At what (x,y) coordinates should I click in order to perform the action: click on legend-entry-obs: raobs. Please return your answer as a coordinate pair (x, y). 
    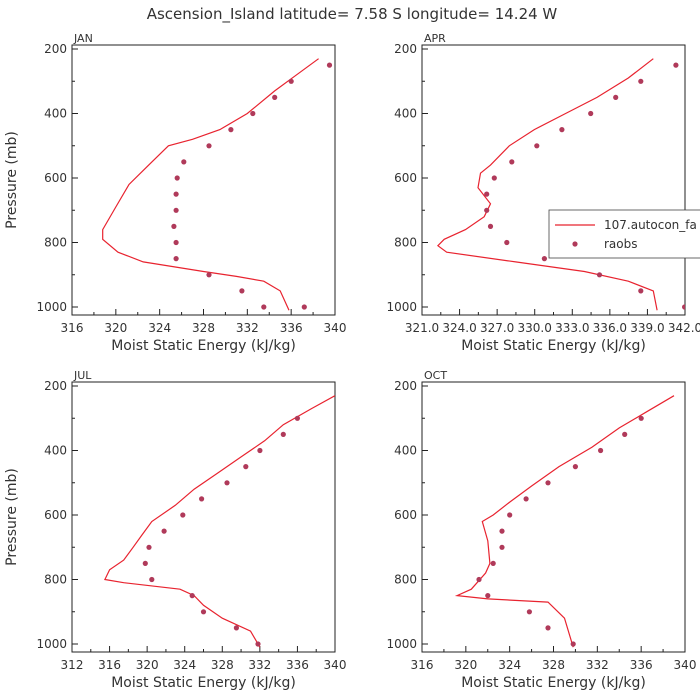
    Looking at the image, I should click on (621, 244).